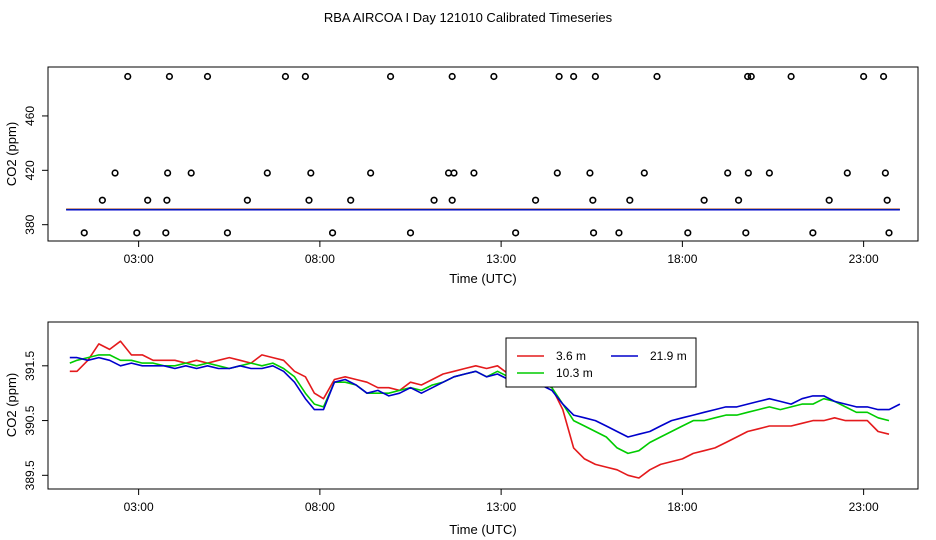 The width and height of the screenshot is (936, 540). I want to click on bot-y-tick-label: 389.5, so click(30, 475).